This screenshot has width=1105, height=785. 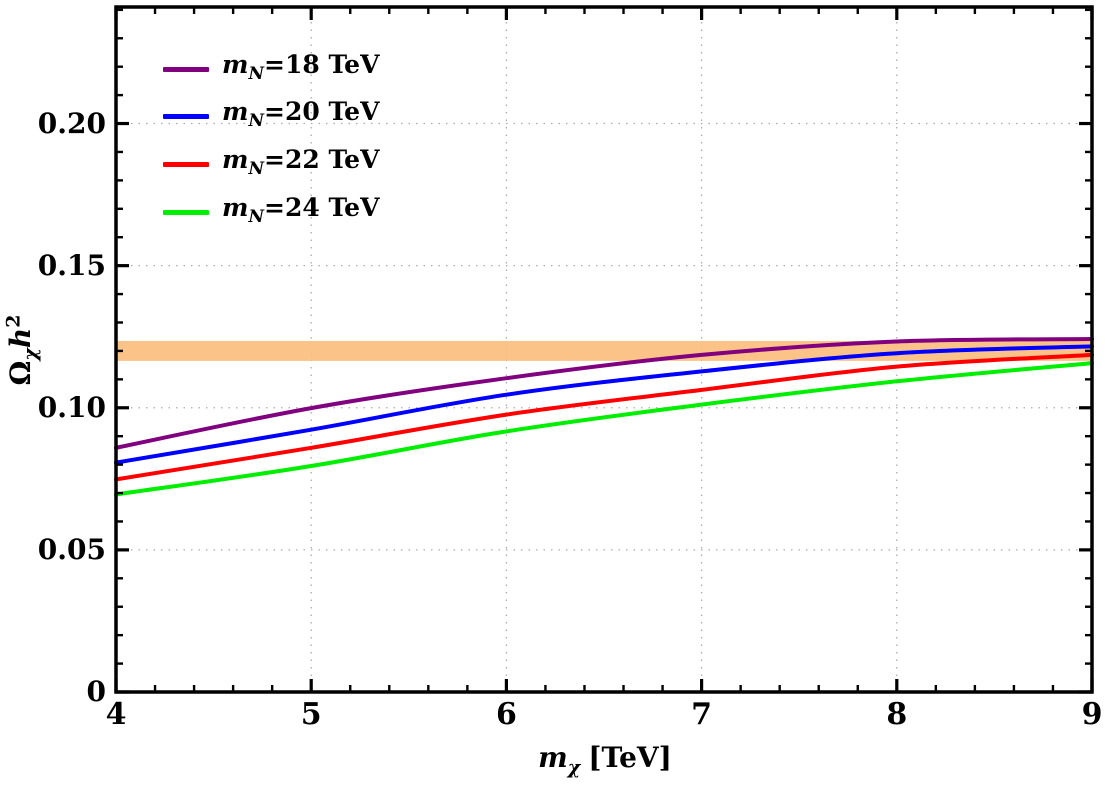 What do you see at coordinates (13, 321) in the screenshot?
I see `y-axis-exponent: 2` at bounding box center [13, 321].